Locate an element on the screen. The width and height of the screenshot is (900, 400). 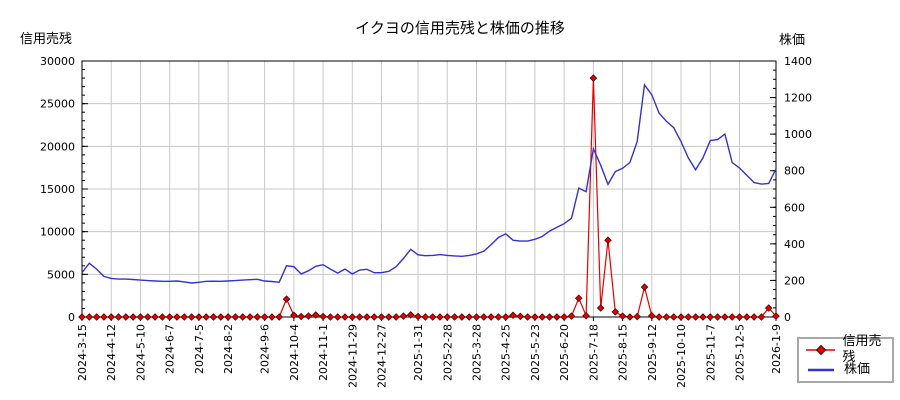
x-axis-tick-label: 2025-9-12 is located at coordinates (652, 352).